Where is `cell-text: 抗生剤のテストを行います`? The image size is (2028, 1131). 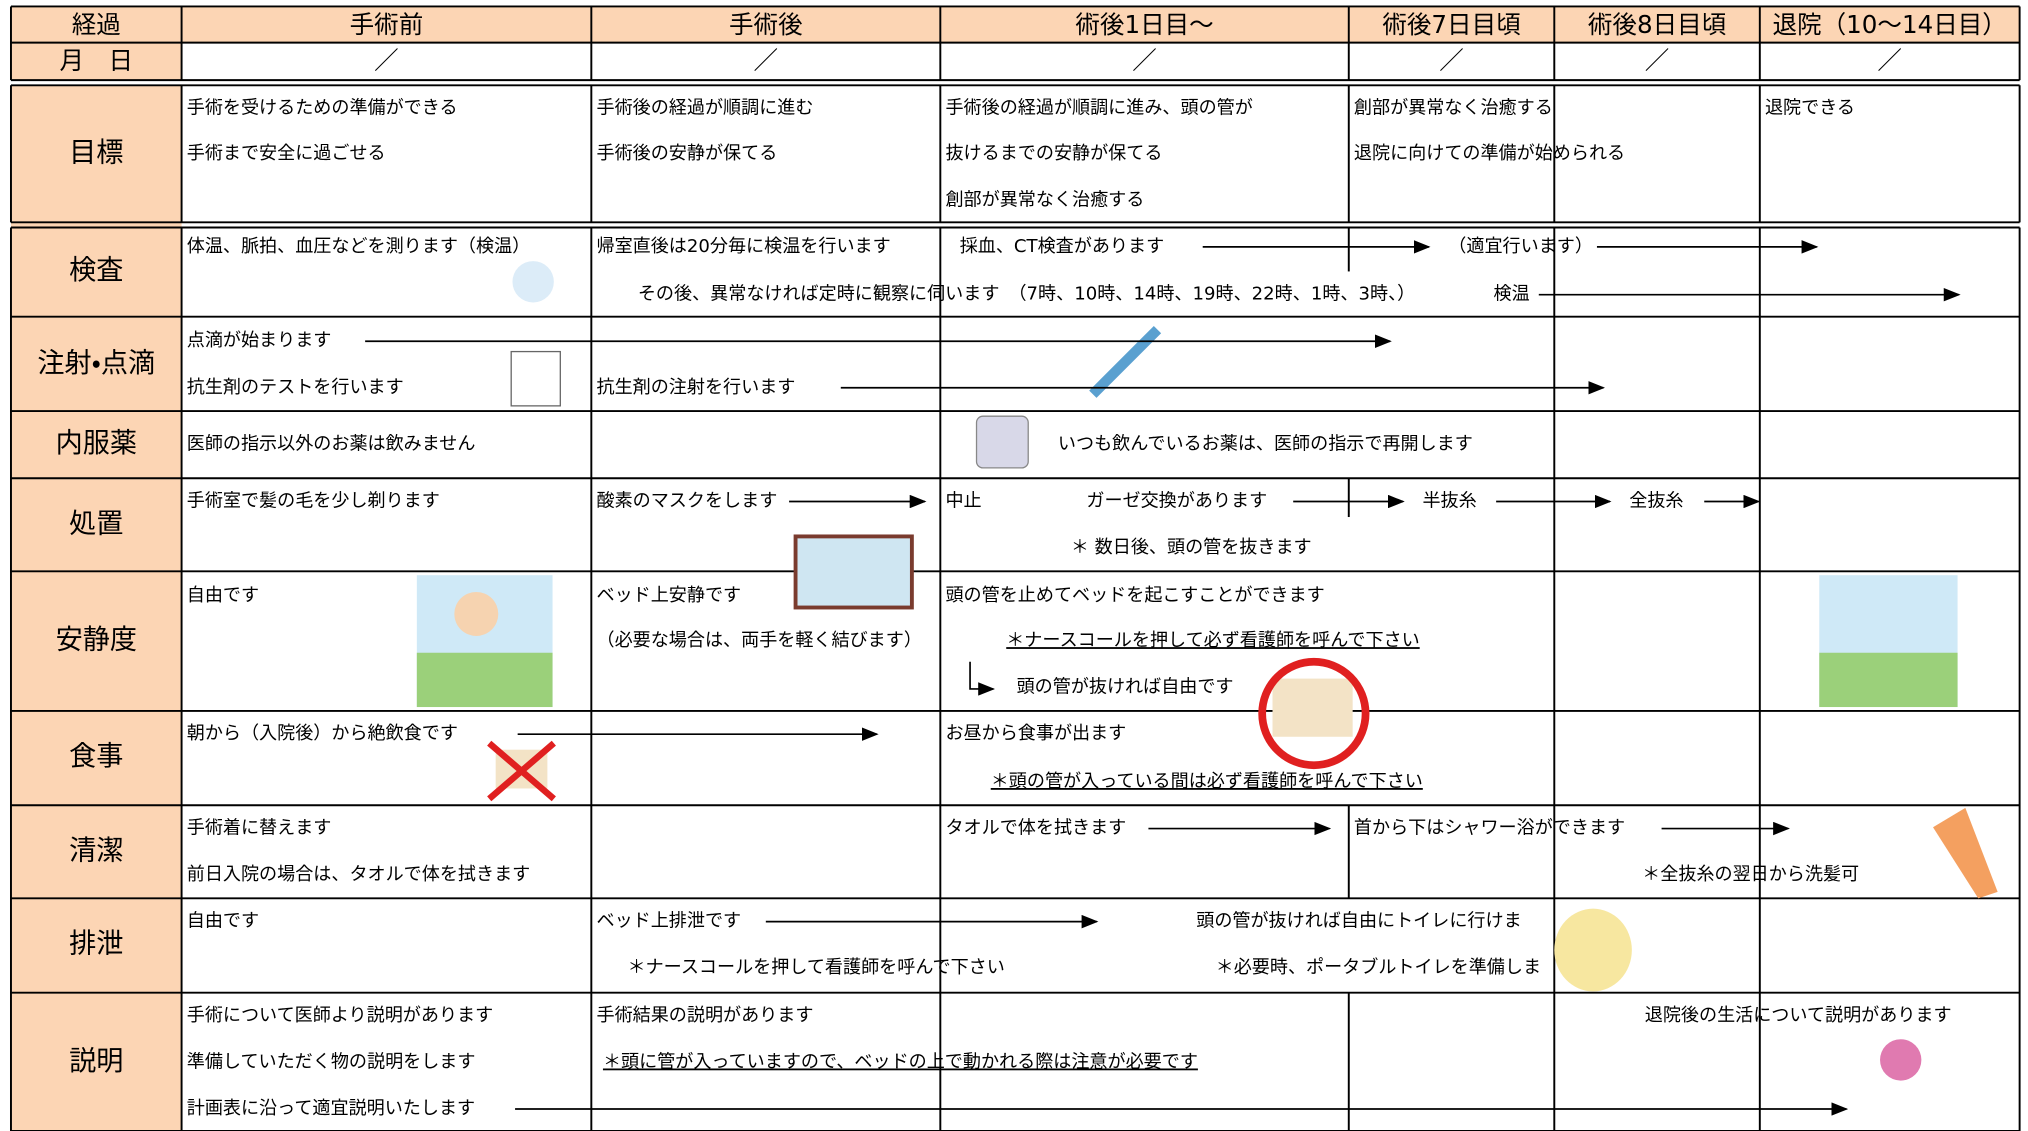
cell-text: 抗生剤のテストを行います is located at coordinates (295, 387).